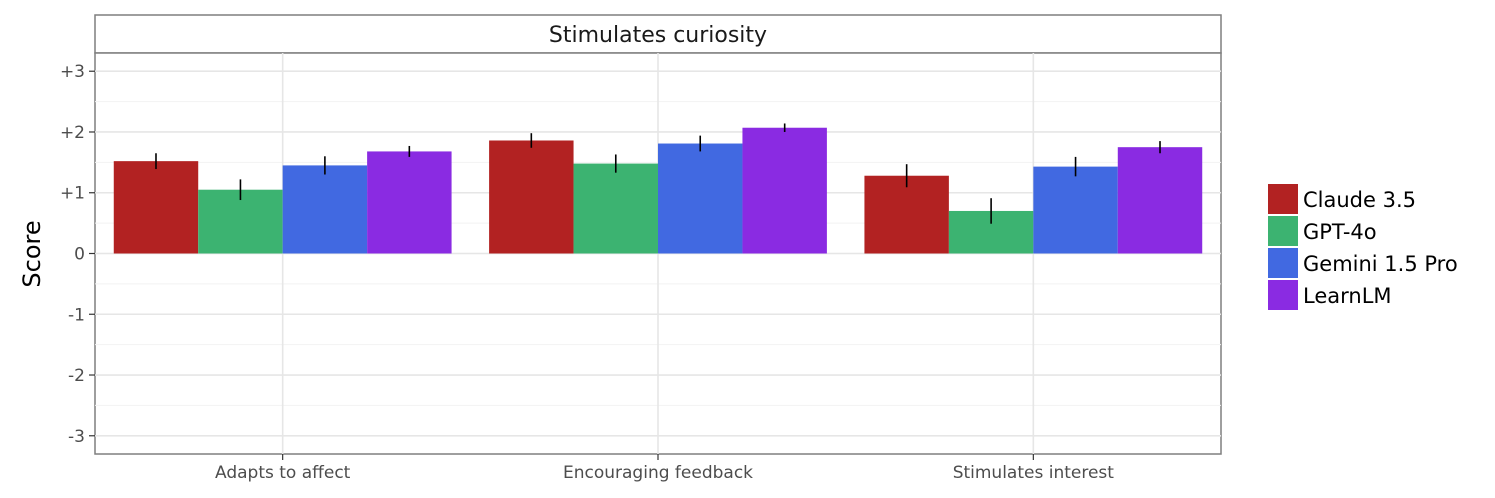 The height and width of the screenshot is (498, 1495). Describe the element at coordinates (72, 72) in the screenshot. I see `y-tick-label: +3` at that location.